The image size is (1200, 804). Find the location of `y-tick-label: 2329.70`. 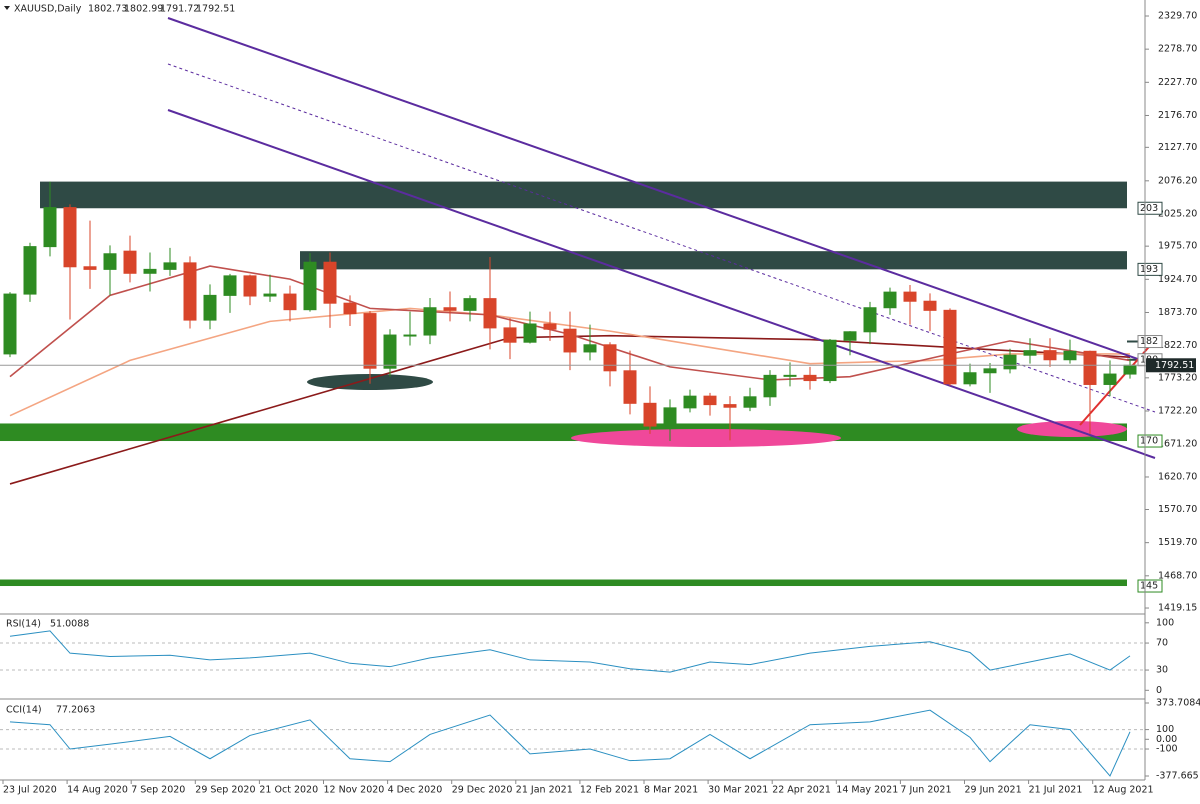

y-tick-label: 2329.70 is located at coordinates (1177, 15).